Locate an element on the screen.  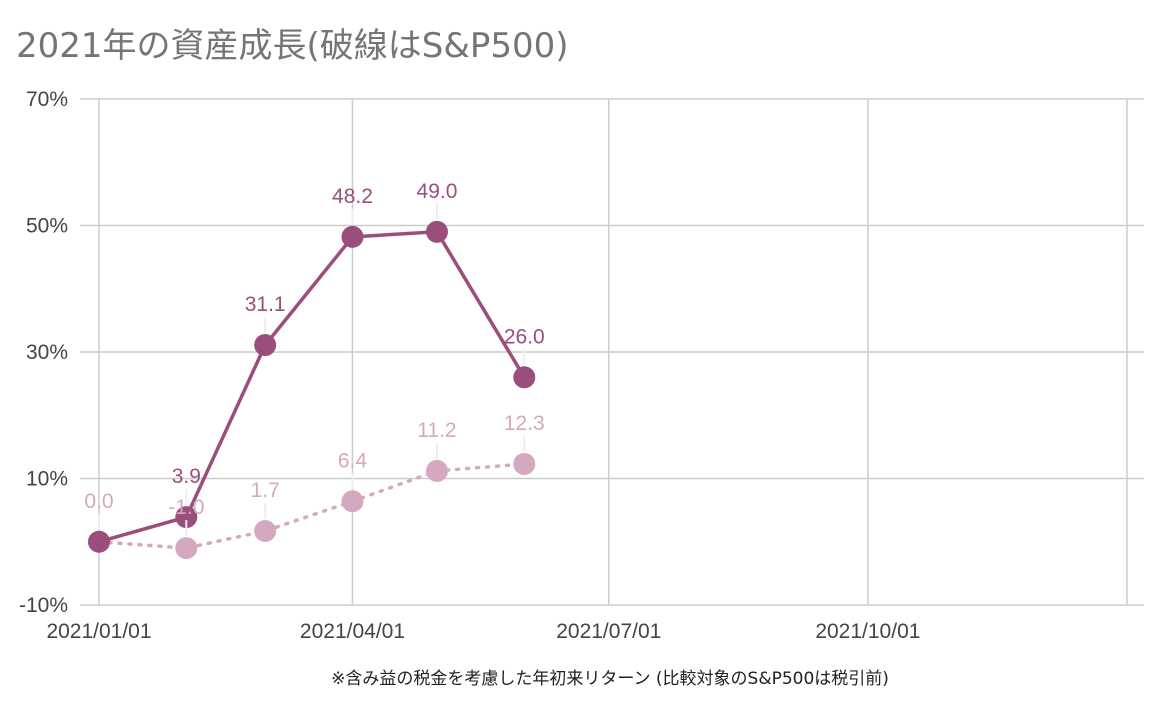
data-label: 26.0 is located at coordinates (524, 336).